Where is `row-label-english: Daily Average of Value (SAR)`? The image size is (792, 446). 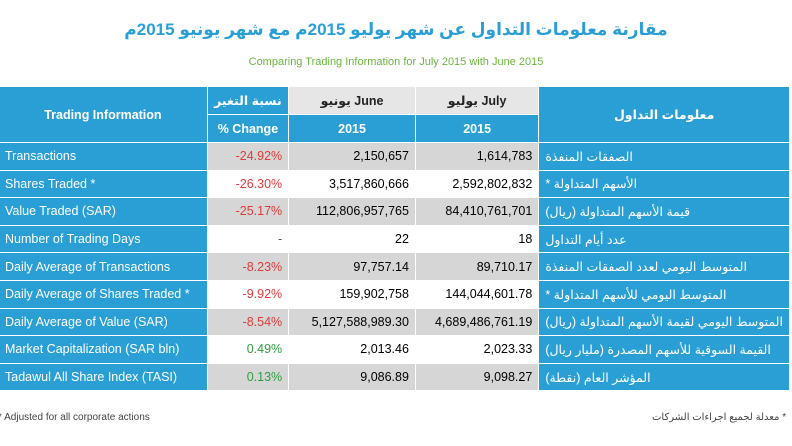 row-label-english: Daily Average of Value (SAR) is located at coordinates (104, 322).